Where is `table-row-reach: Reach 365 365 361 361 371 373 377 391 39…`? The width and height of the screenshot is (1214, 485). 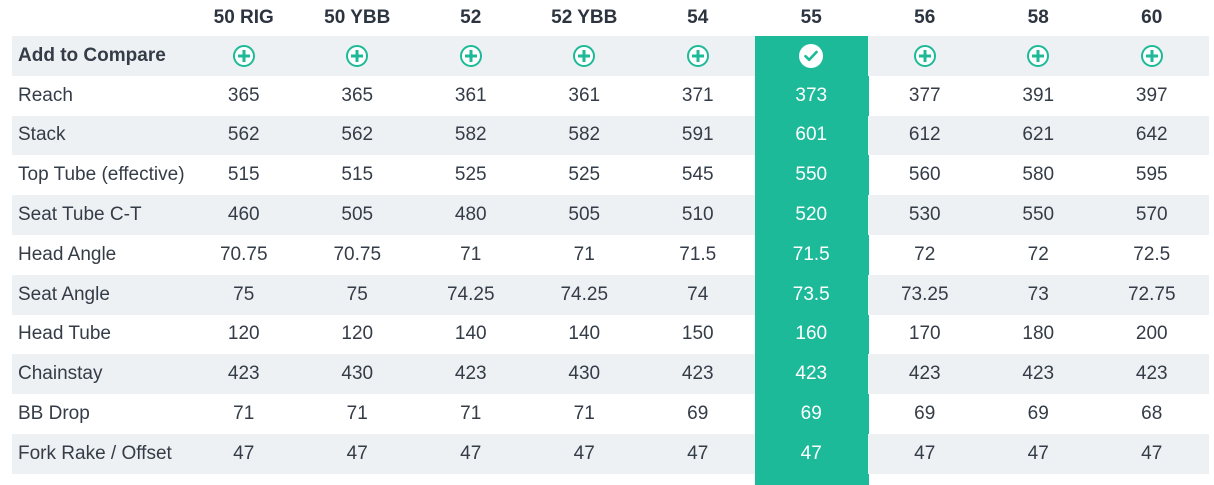
table-row-reach: Reach 365 365 361 361 371 373 377 391 39… is located at coordinates (610, 95).